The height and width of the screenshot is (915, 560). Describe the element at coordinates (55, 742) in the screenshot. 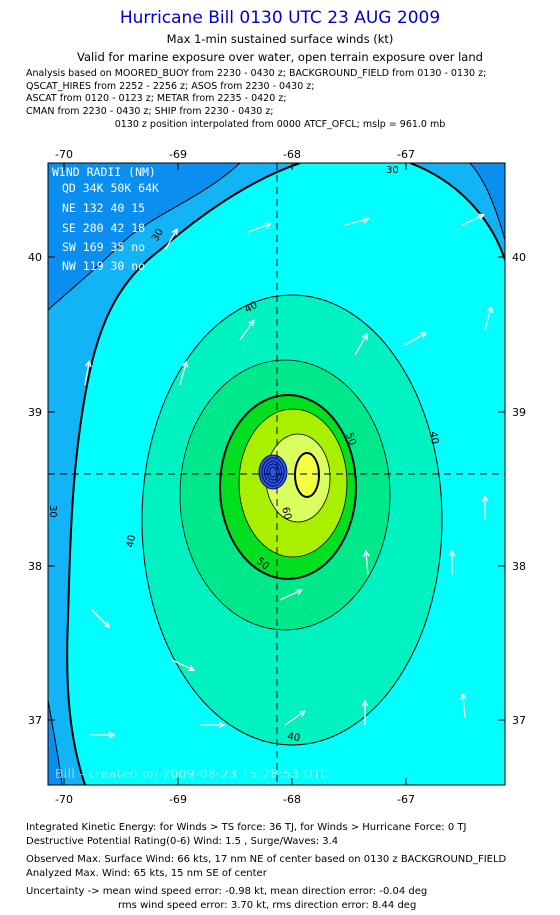

I see `contour-30-sw` at that location.